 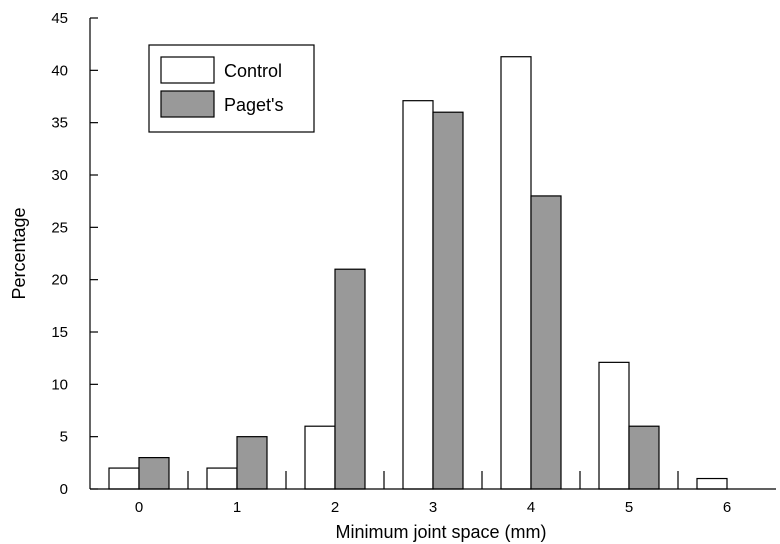 What do you see at coordinates (139, 507) in the screenshot?
I see `x-tick-label: 0` at bounding box center [139, 507].